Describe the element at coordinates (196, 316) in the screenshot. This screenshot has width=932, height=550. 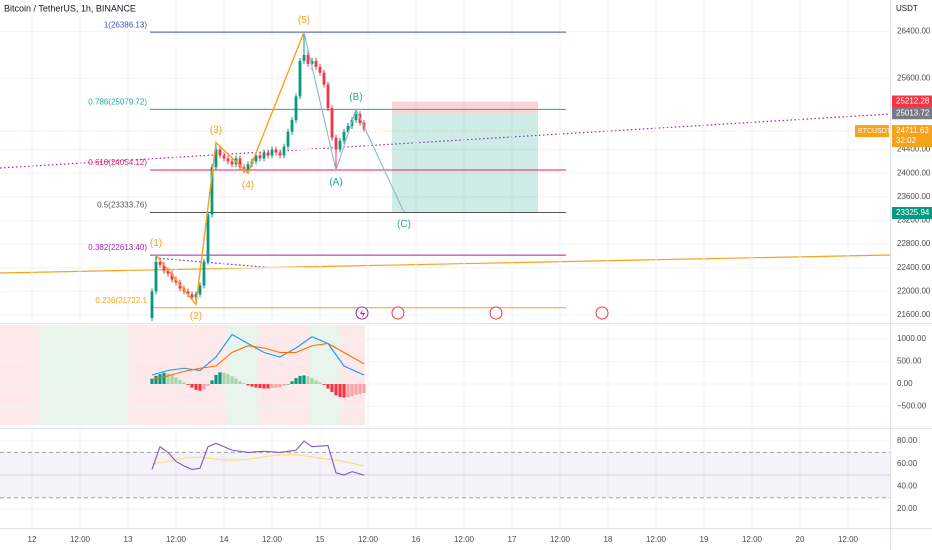
I see `wave-label: (2)` at that location.